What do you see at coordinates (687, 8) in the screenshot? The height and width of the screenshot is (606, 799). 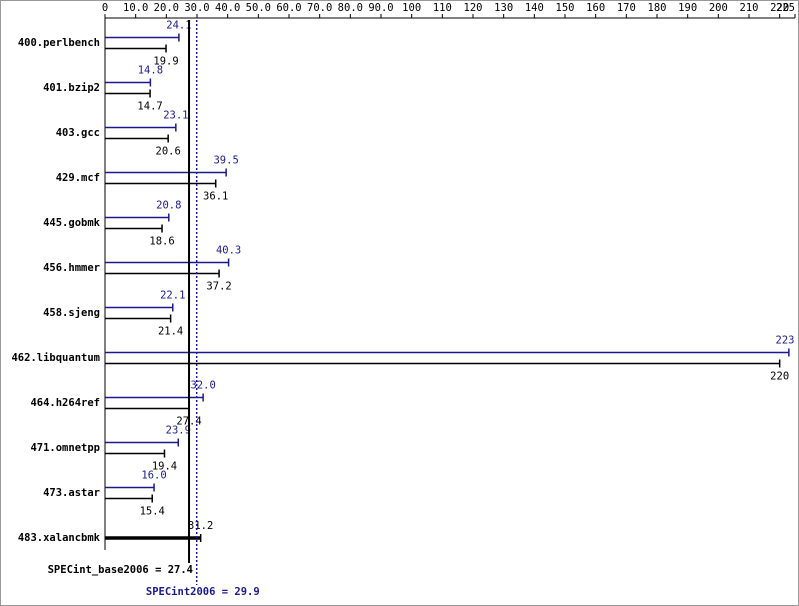 I see `x-tick-label: 190` at bounding box center [687, 8].